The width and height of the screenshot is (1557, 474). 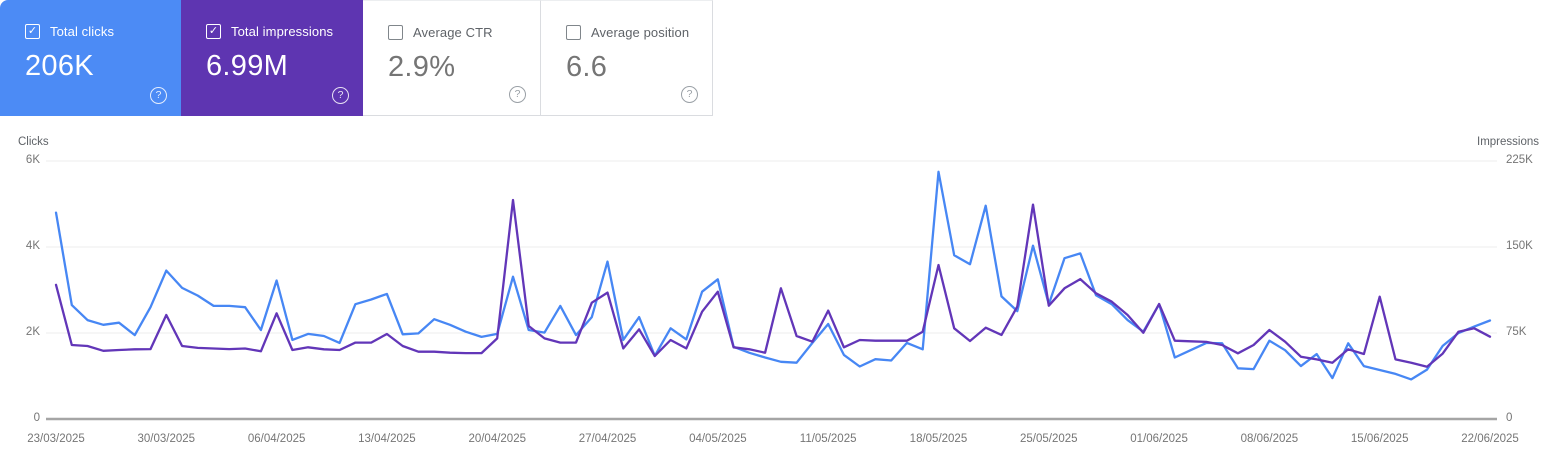 What do you see at coordinates (1269, 439) in the screenshot?
I see `x-axis-tick: 08/06/2025` at bounding box center [1269, 439].